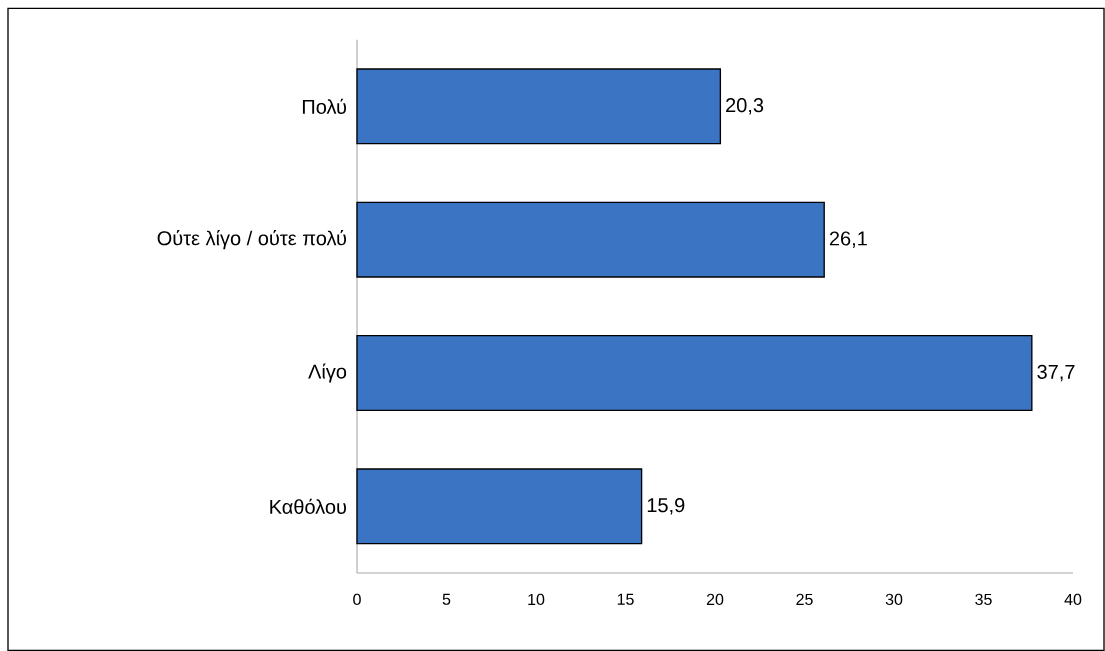  Describe the element at coordinates (357, 599) in the screenshot. I see `x-tick-label: 0` at that location.